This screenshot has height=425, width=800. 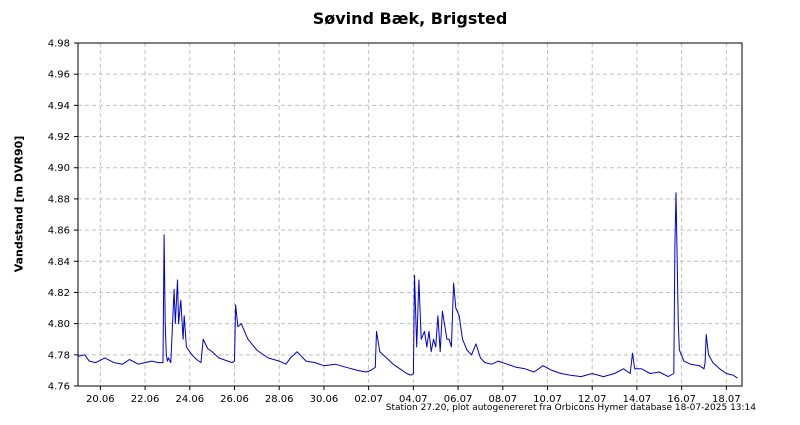 I want to click on x-tick-label: 28.06, so click(x=279, y=399).